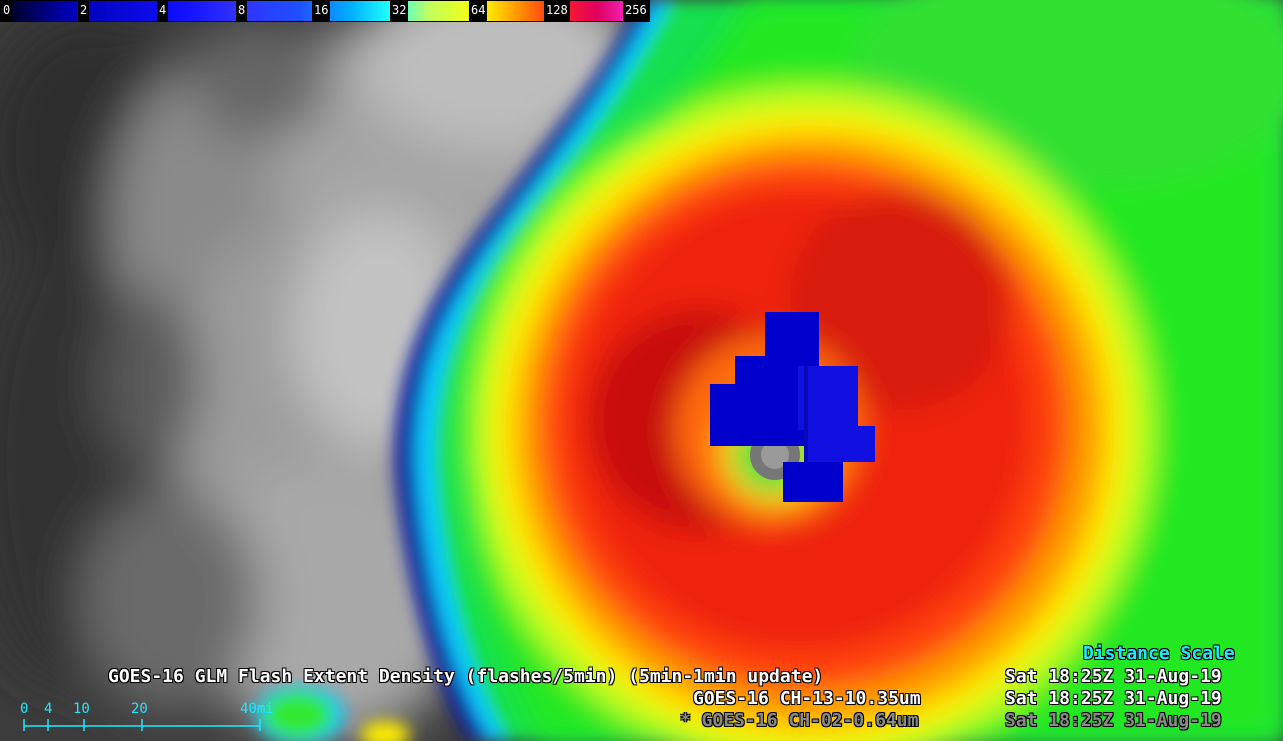 This screenshot has width=1283, height=741. Describe the element at coordinates (1113, 698) in the screenshot. I see `legend-line-ch13-time: Sat 18:25Z 31-Aug-19` at that location.